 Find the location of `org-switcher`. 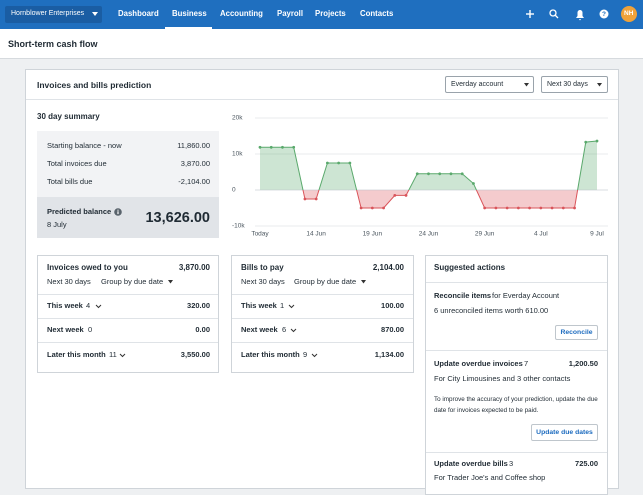

org-switcher is located at coordinates (53, 14).